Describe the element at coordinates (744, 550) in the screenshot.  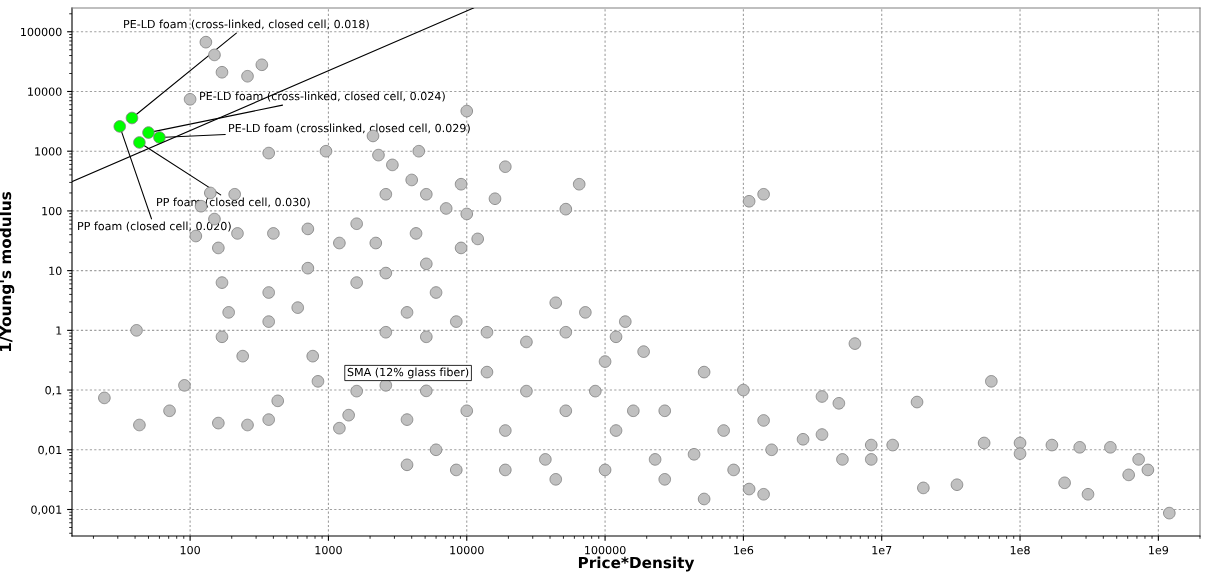
I see `x-tick-label: 1e6` at that location.